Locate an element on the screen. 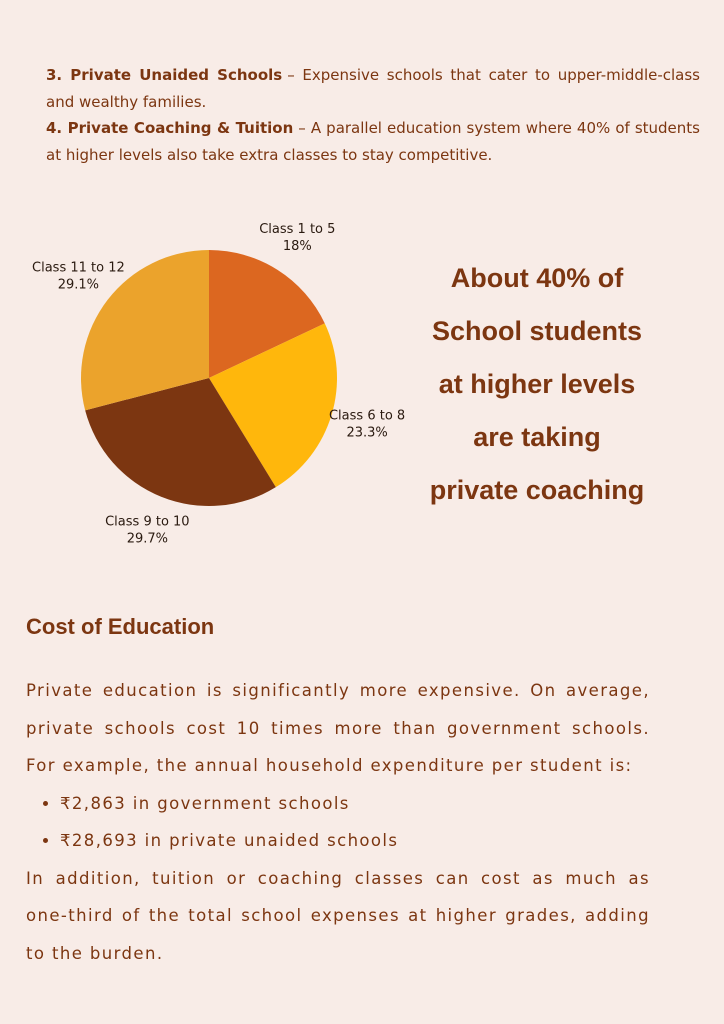  slice-value: 29.1% is located at coordinates (78, 285).